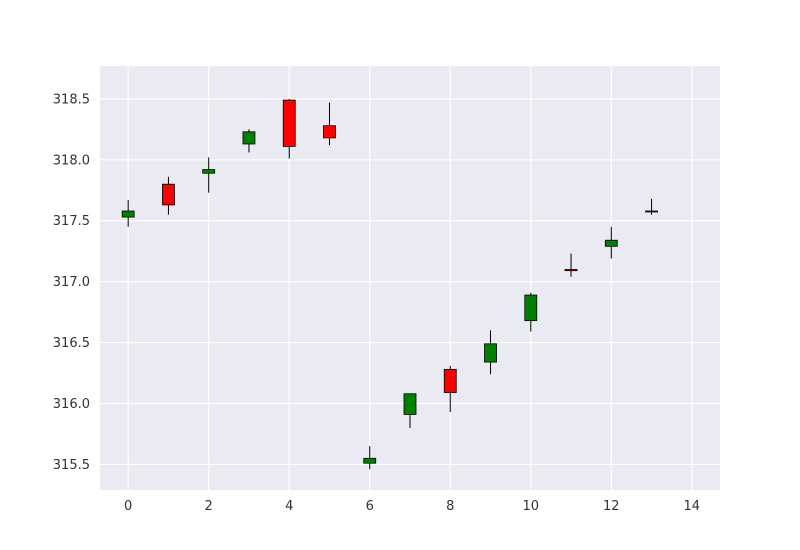 The image size is (800, 550). Describe the element at coordinates (692, 506) in the screenshot. I see `x-tick-label: 14` at that location.